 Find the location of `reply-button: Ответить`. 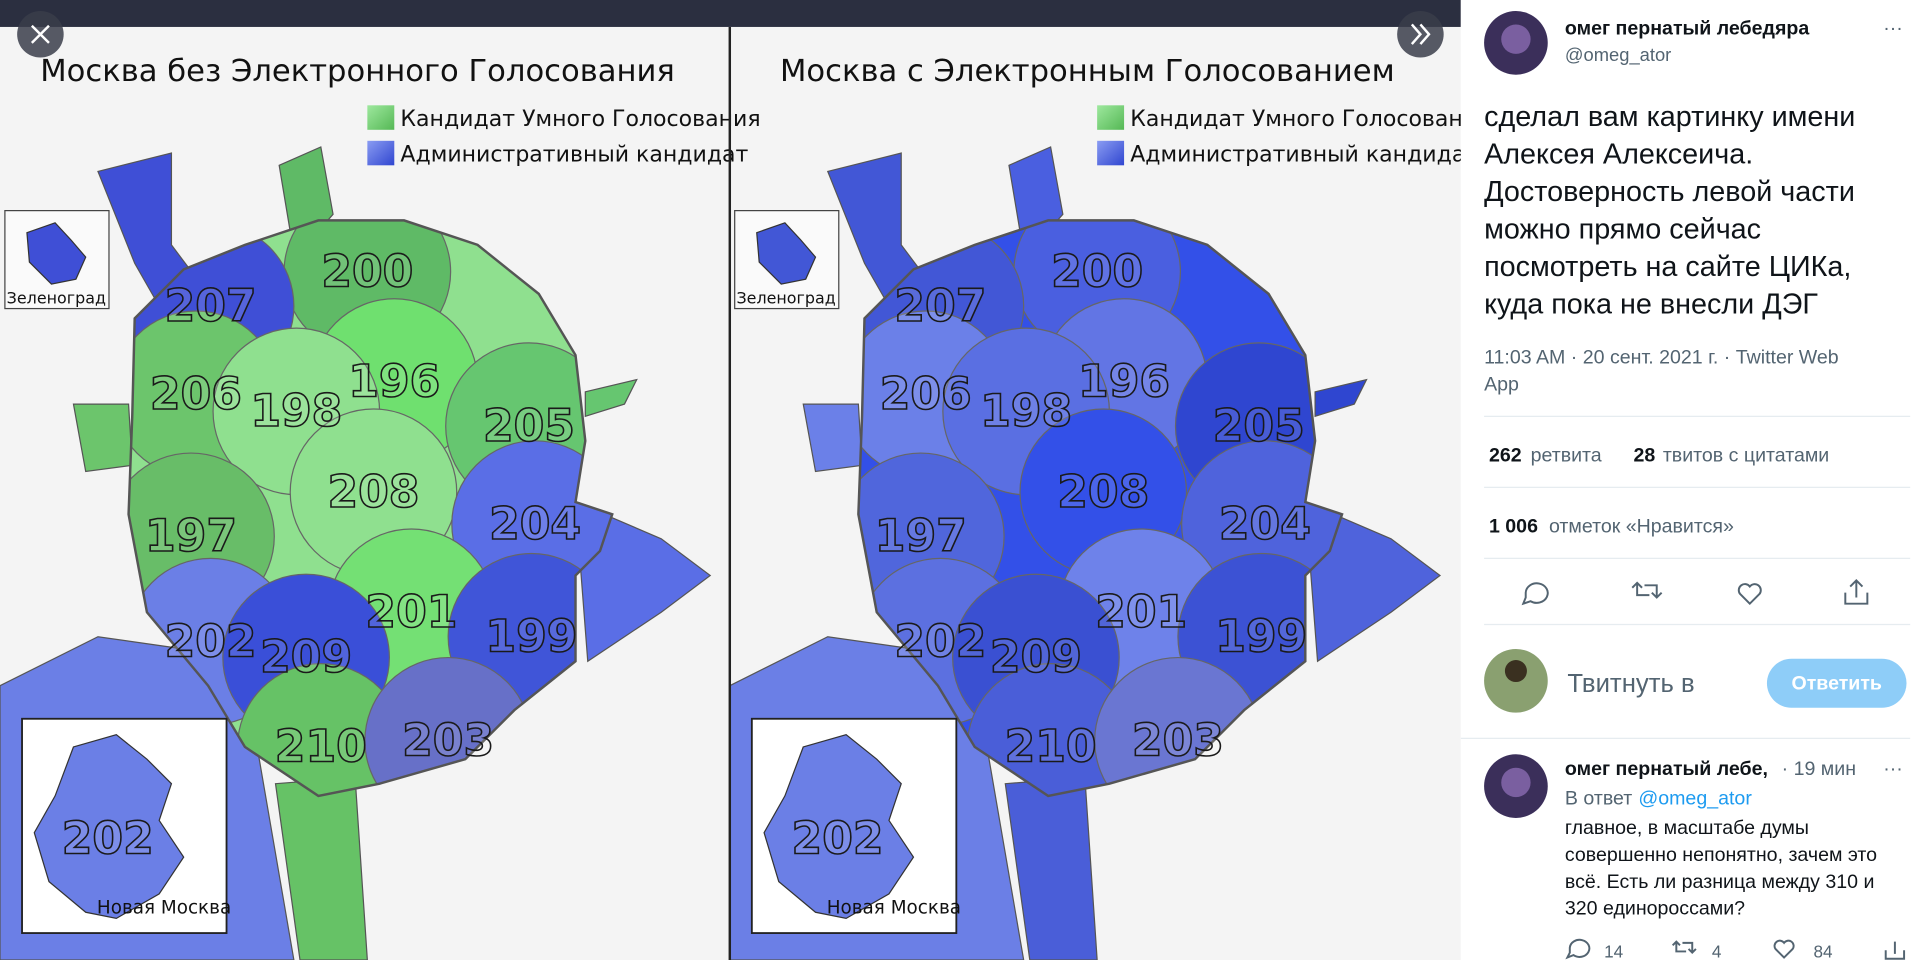

reply-button: Ответить is located at coordinates (1836, 683).